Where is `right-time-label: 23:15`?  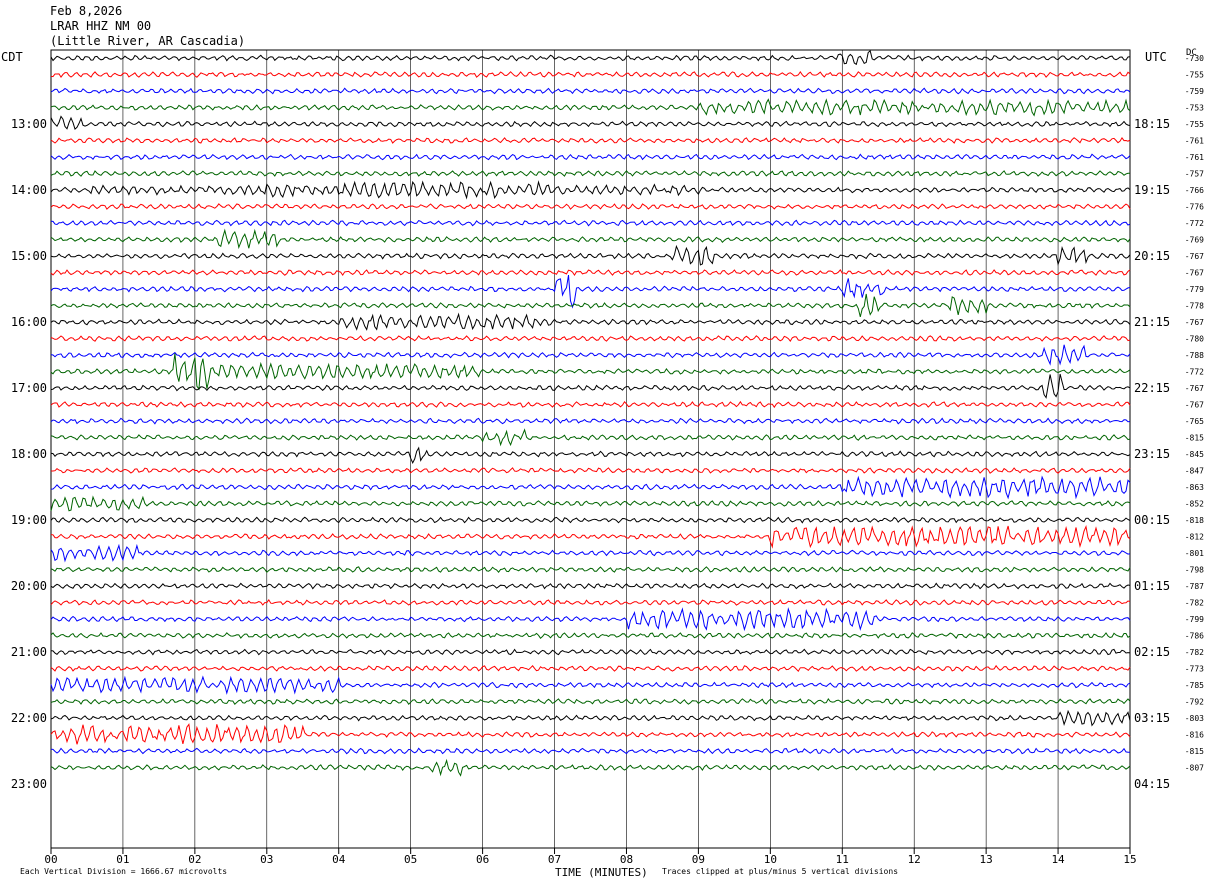 right-time-label: 23:15 is located at coordinates (1152, 454).